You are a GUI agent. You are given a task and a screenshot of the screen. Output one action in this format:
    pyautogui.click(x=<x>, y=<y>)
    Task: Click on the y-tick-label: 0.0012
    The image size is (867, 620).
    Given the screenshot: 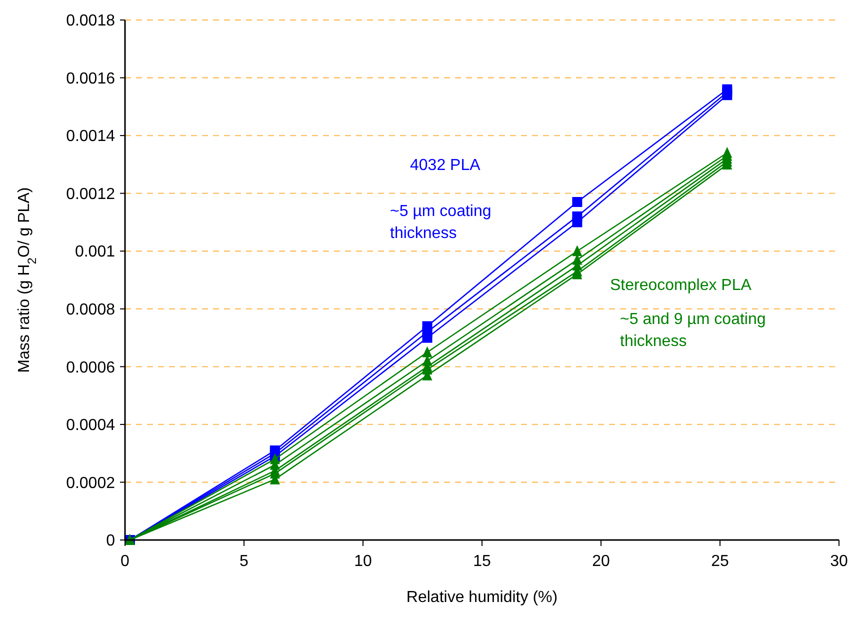 What is the action you would take?
    pyautogui.click(x=91, y=194)
    